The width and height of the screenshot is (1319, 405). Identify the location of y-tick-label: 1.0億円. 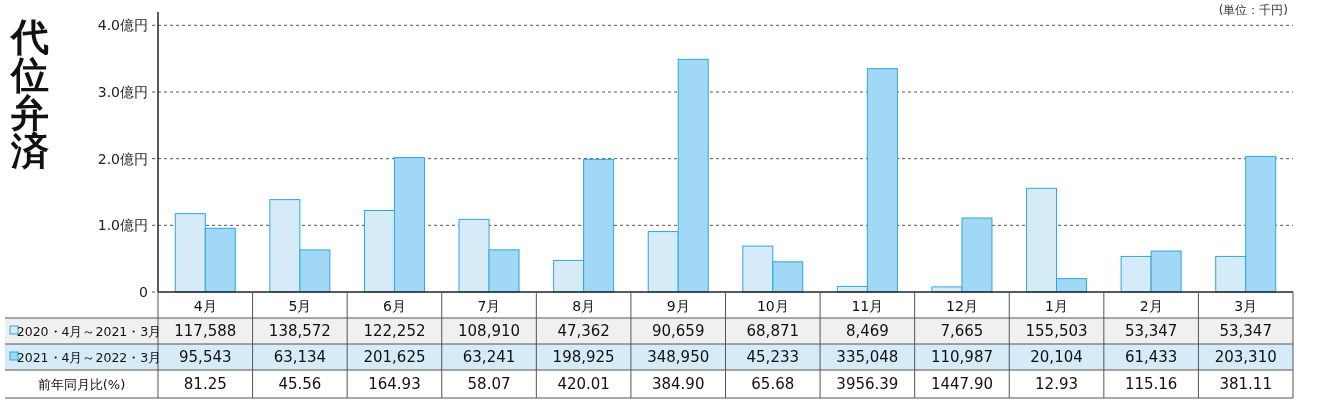
(122, 225).